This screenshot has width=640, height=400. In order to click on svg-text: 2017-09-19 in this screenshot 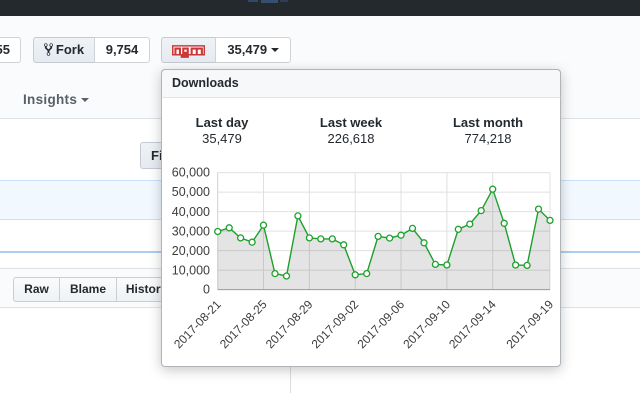, I will do `click(529, 324)`.